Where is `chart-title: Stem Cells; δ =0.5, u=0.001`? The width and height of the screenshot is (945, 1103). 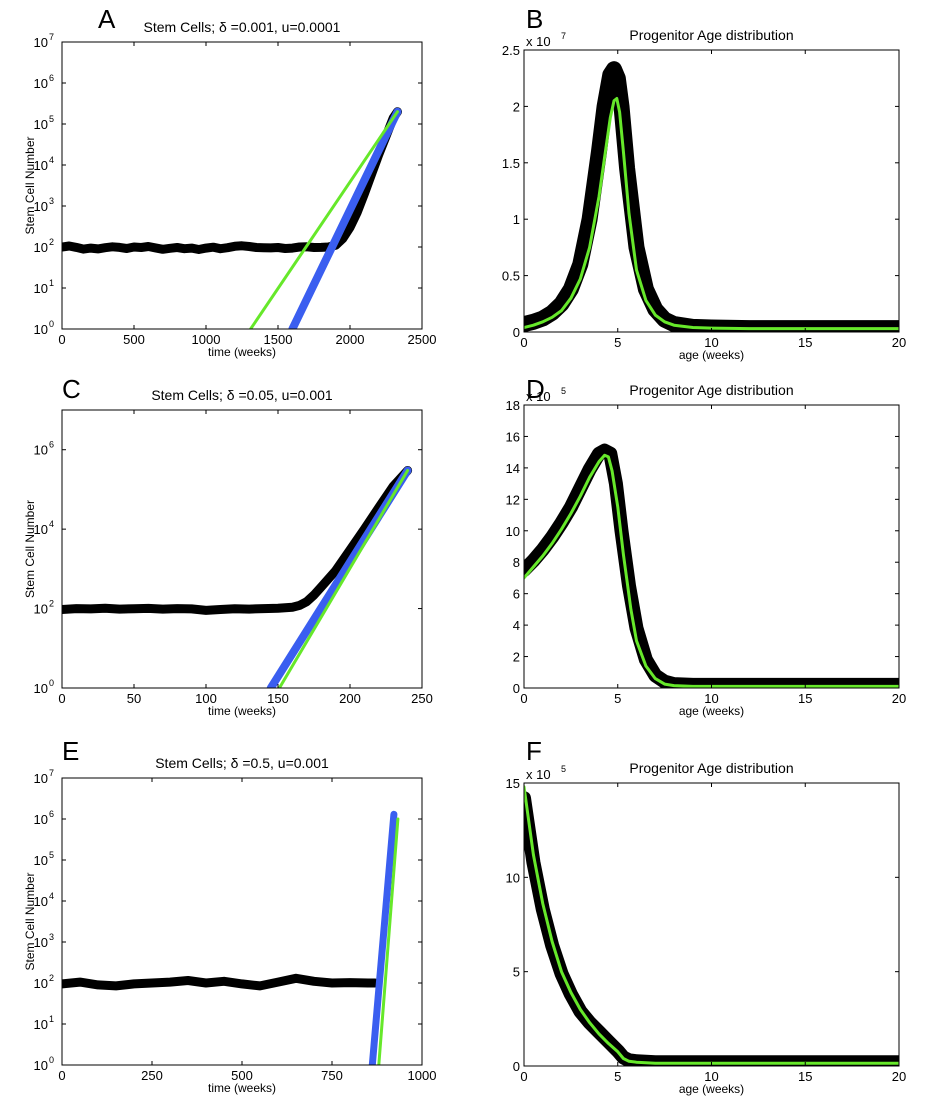 chart-title: Stem Cells; δ =0.5, u=0.001 is located at coordinates (242, 763).